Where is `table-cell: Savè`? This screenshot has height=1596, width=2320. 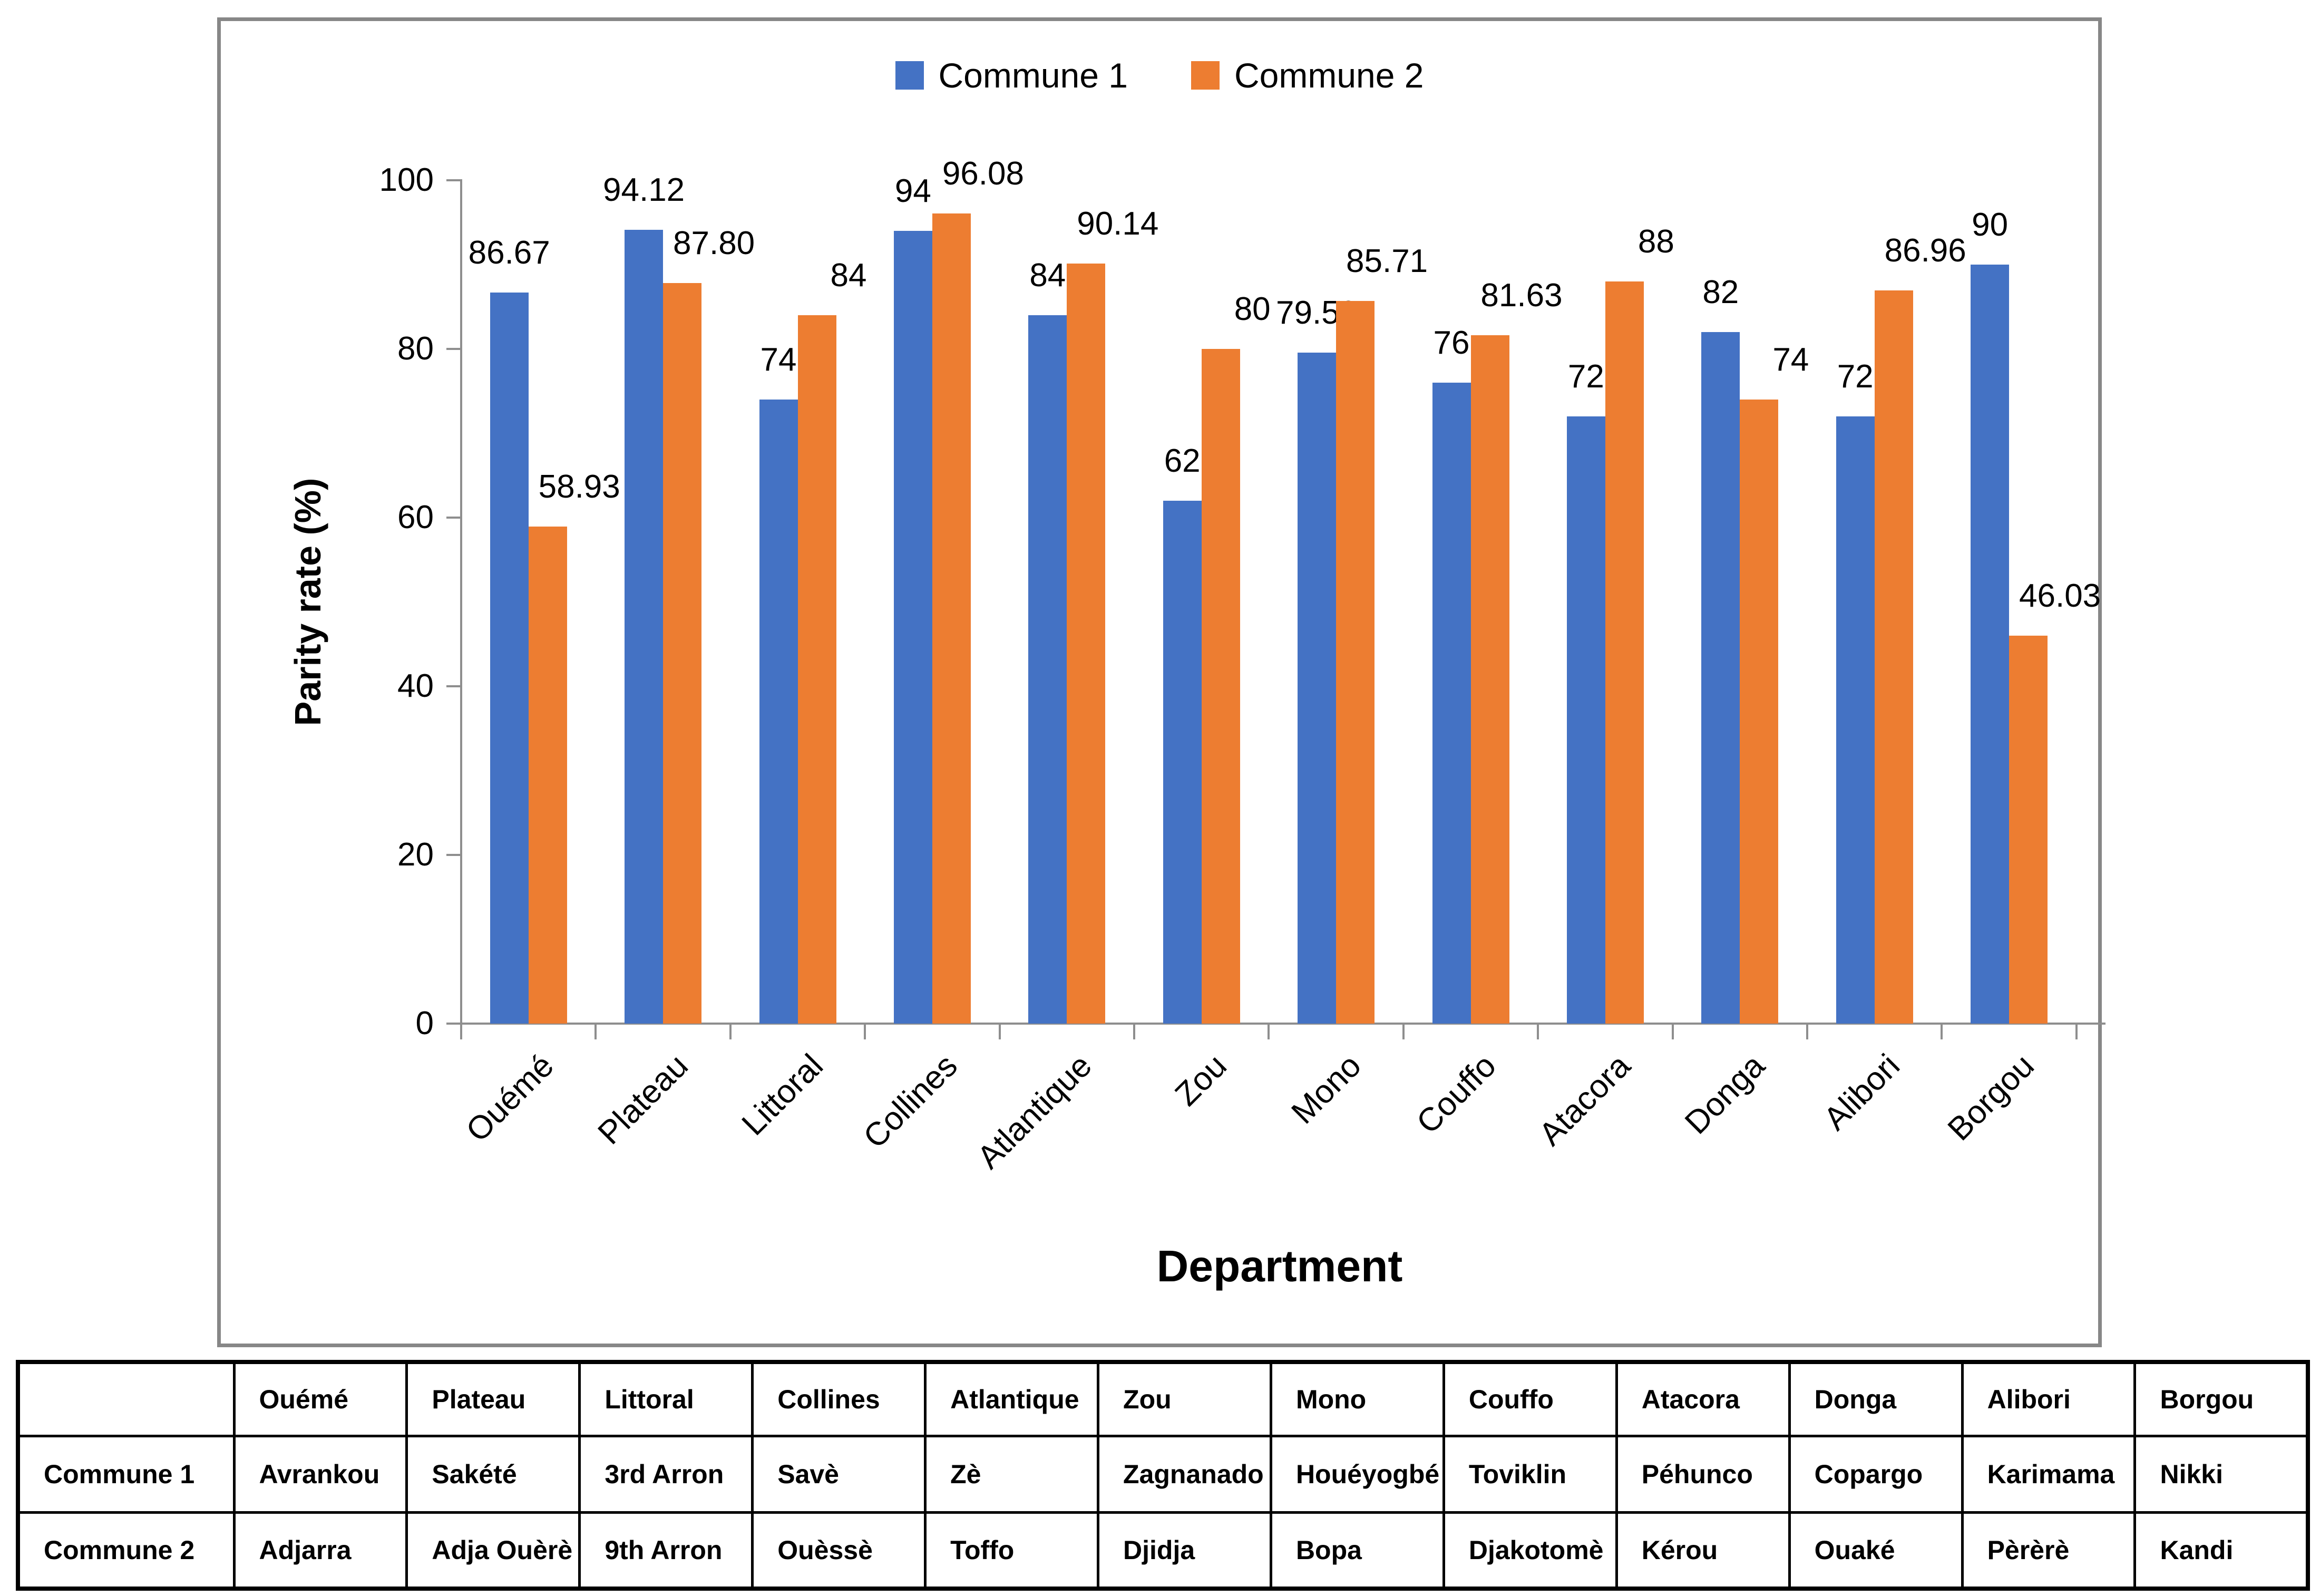 table-cell: Savè is located at coordinates (839, 1474).